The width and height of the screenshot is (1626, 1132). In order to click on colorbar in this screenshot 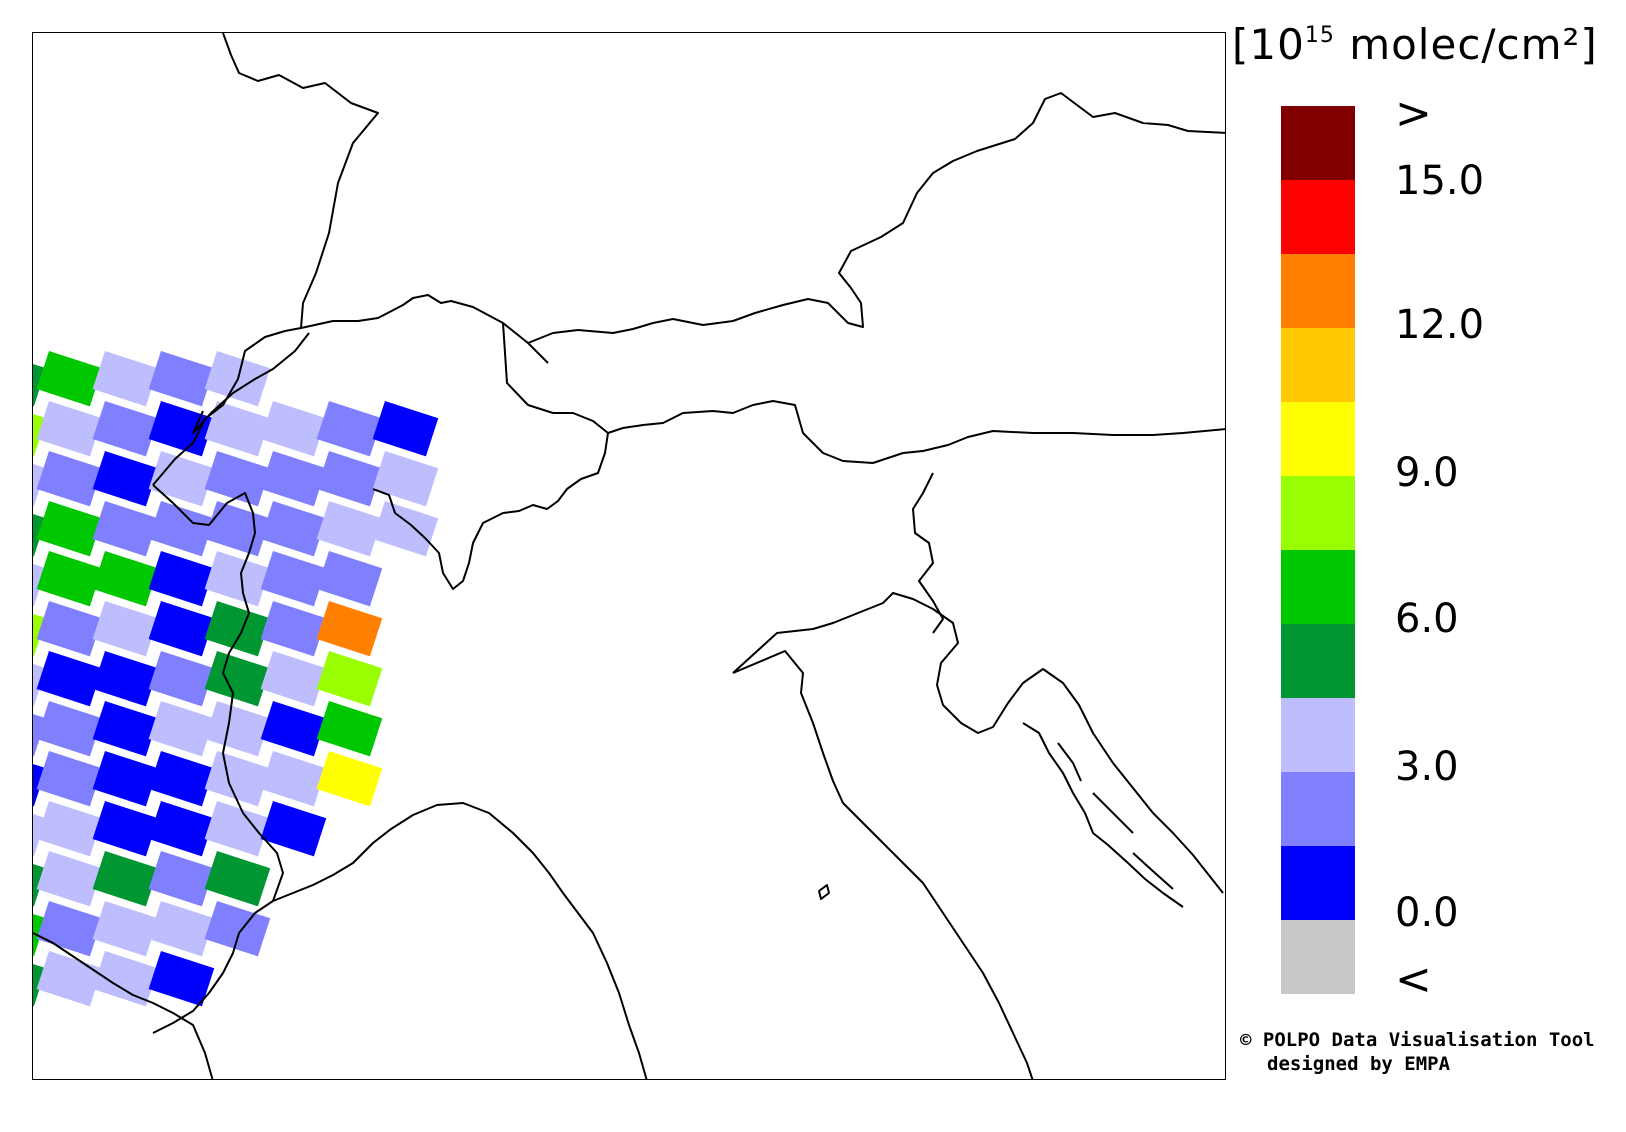, I will do `click(1318, 550)`.